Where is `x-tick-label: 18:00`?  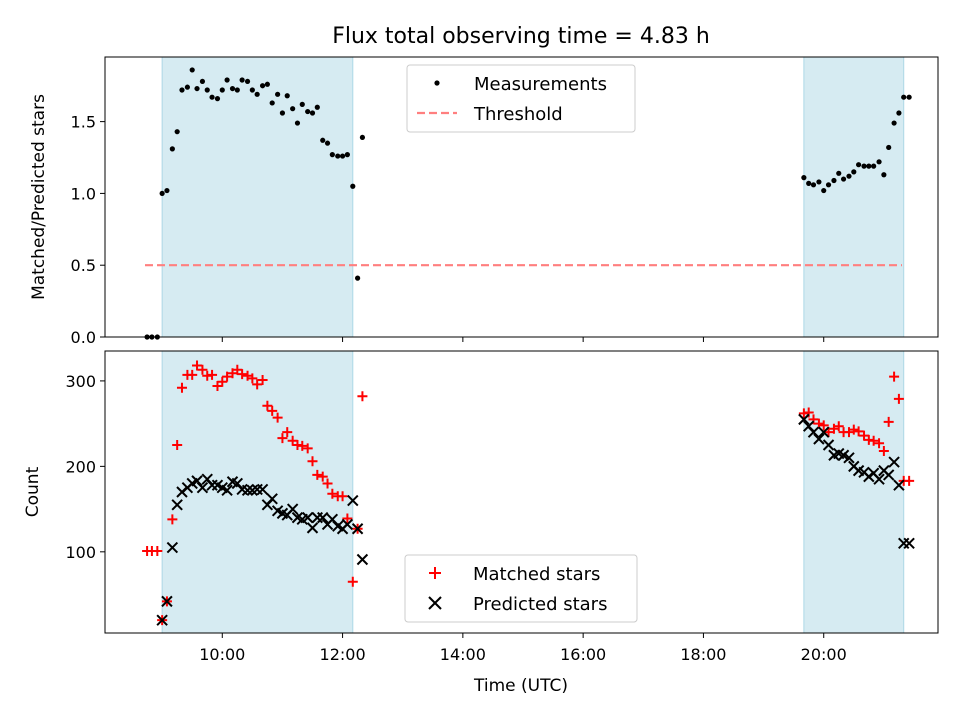
x-tick-label: 18:00 is located at coordinates (703, 654).